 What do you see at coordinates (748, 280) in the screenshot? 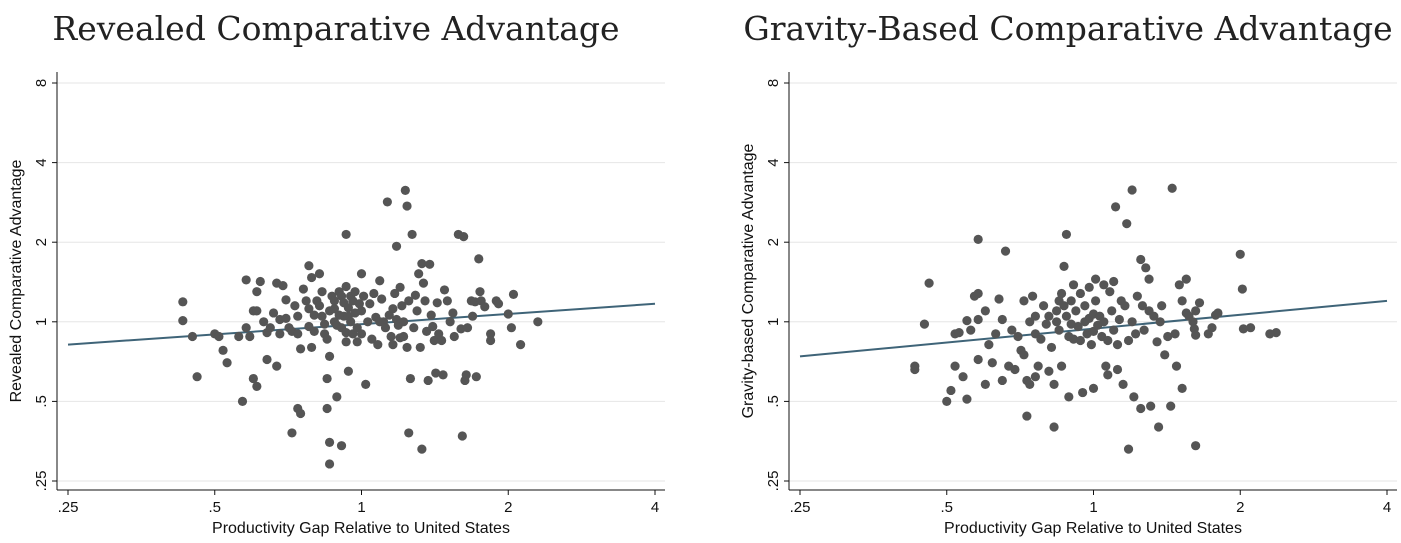
I see `y-axis-label: Gravity-based Comparative Advantage` at bounding box center [748, 280].